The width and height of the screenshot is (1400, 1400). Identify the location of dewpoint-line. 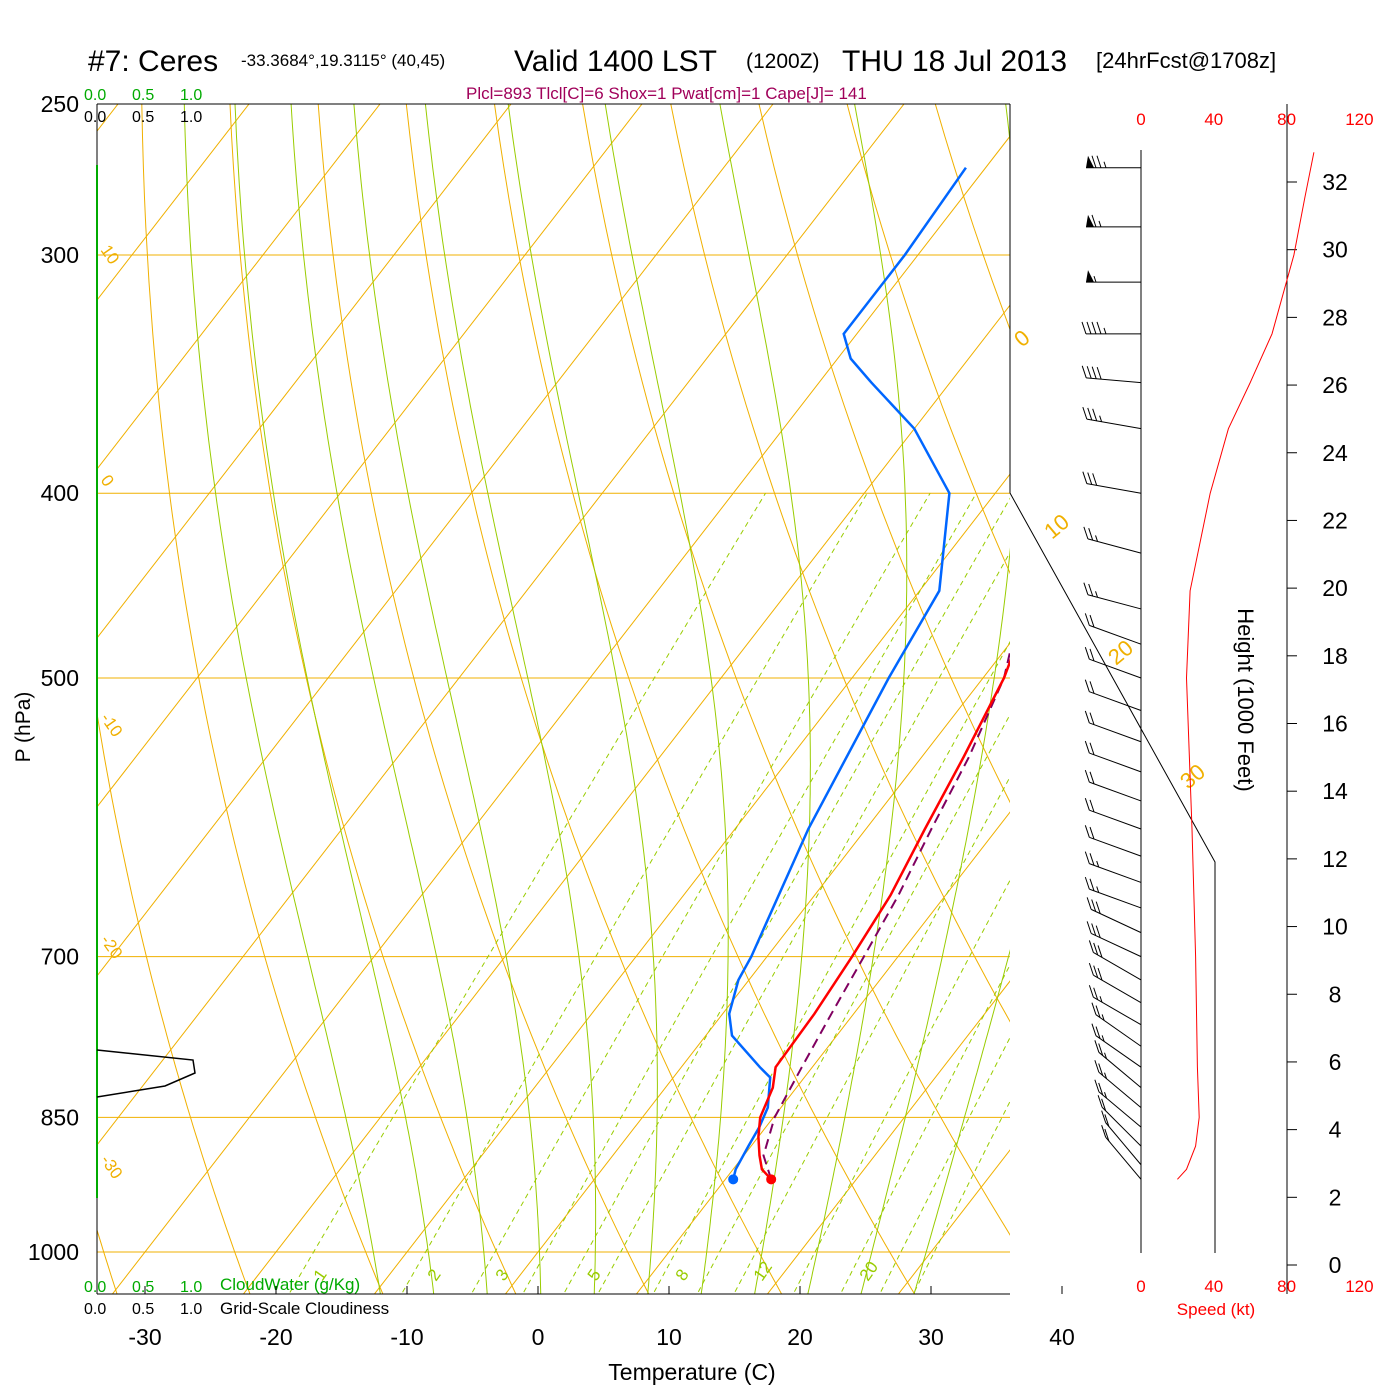
(847, 673).